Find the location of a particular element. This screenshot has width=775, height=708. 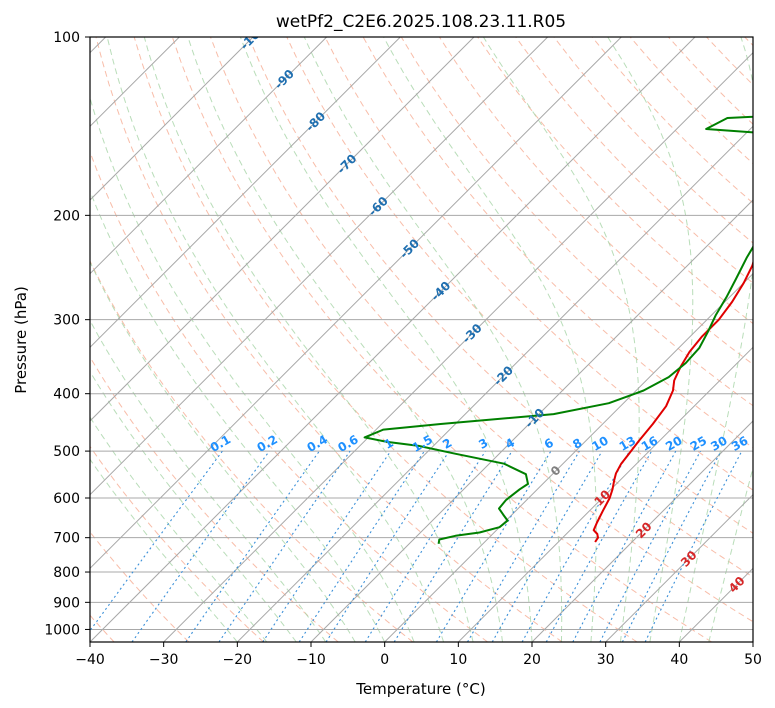

y-tick-label: 800 is located at coordinates (66, 573).